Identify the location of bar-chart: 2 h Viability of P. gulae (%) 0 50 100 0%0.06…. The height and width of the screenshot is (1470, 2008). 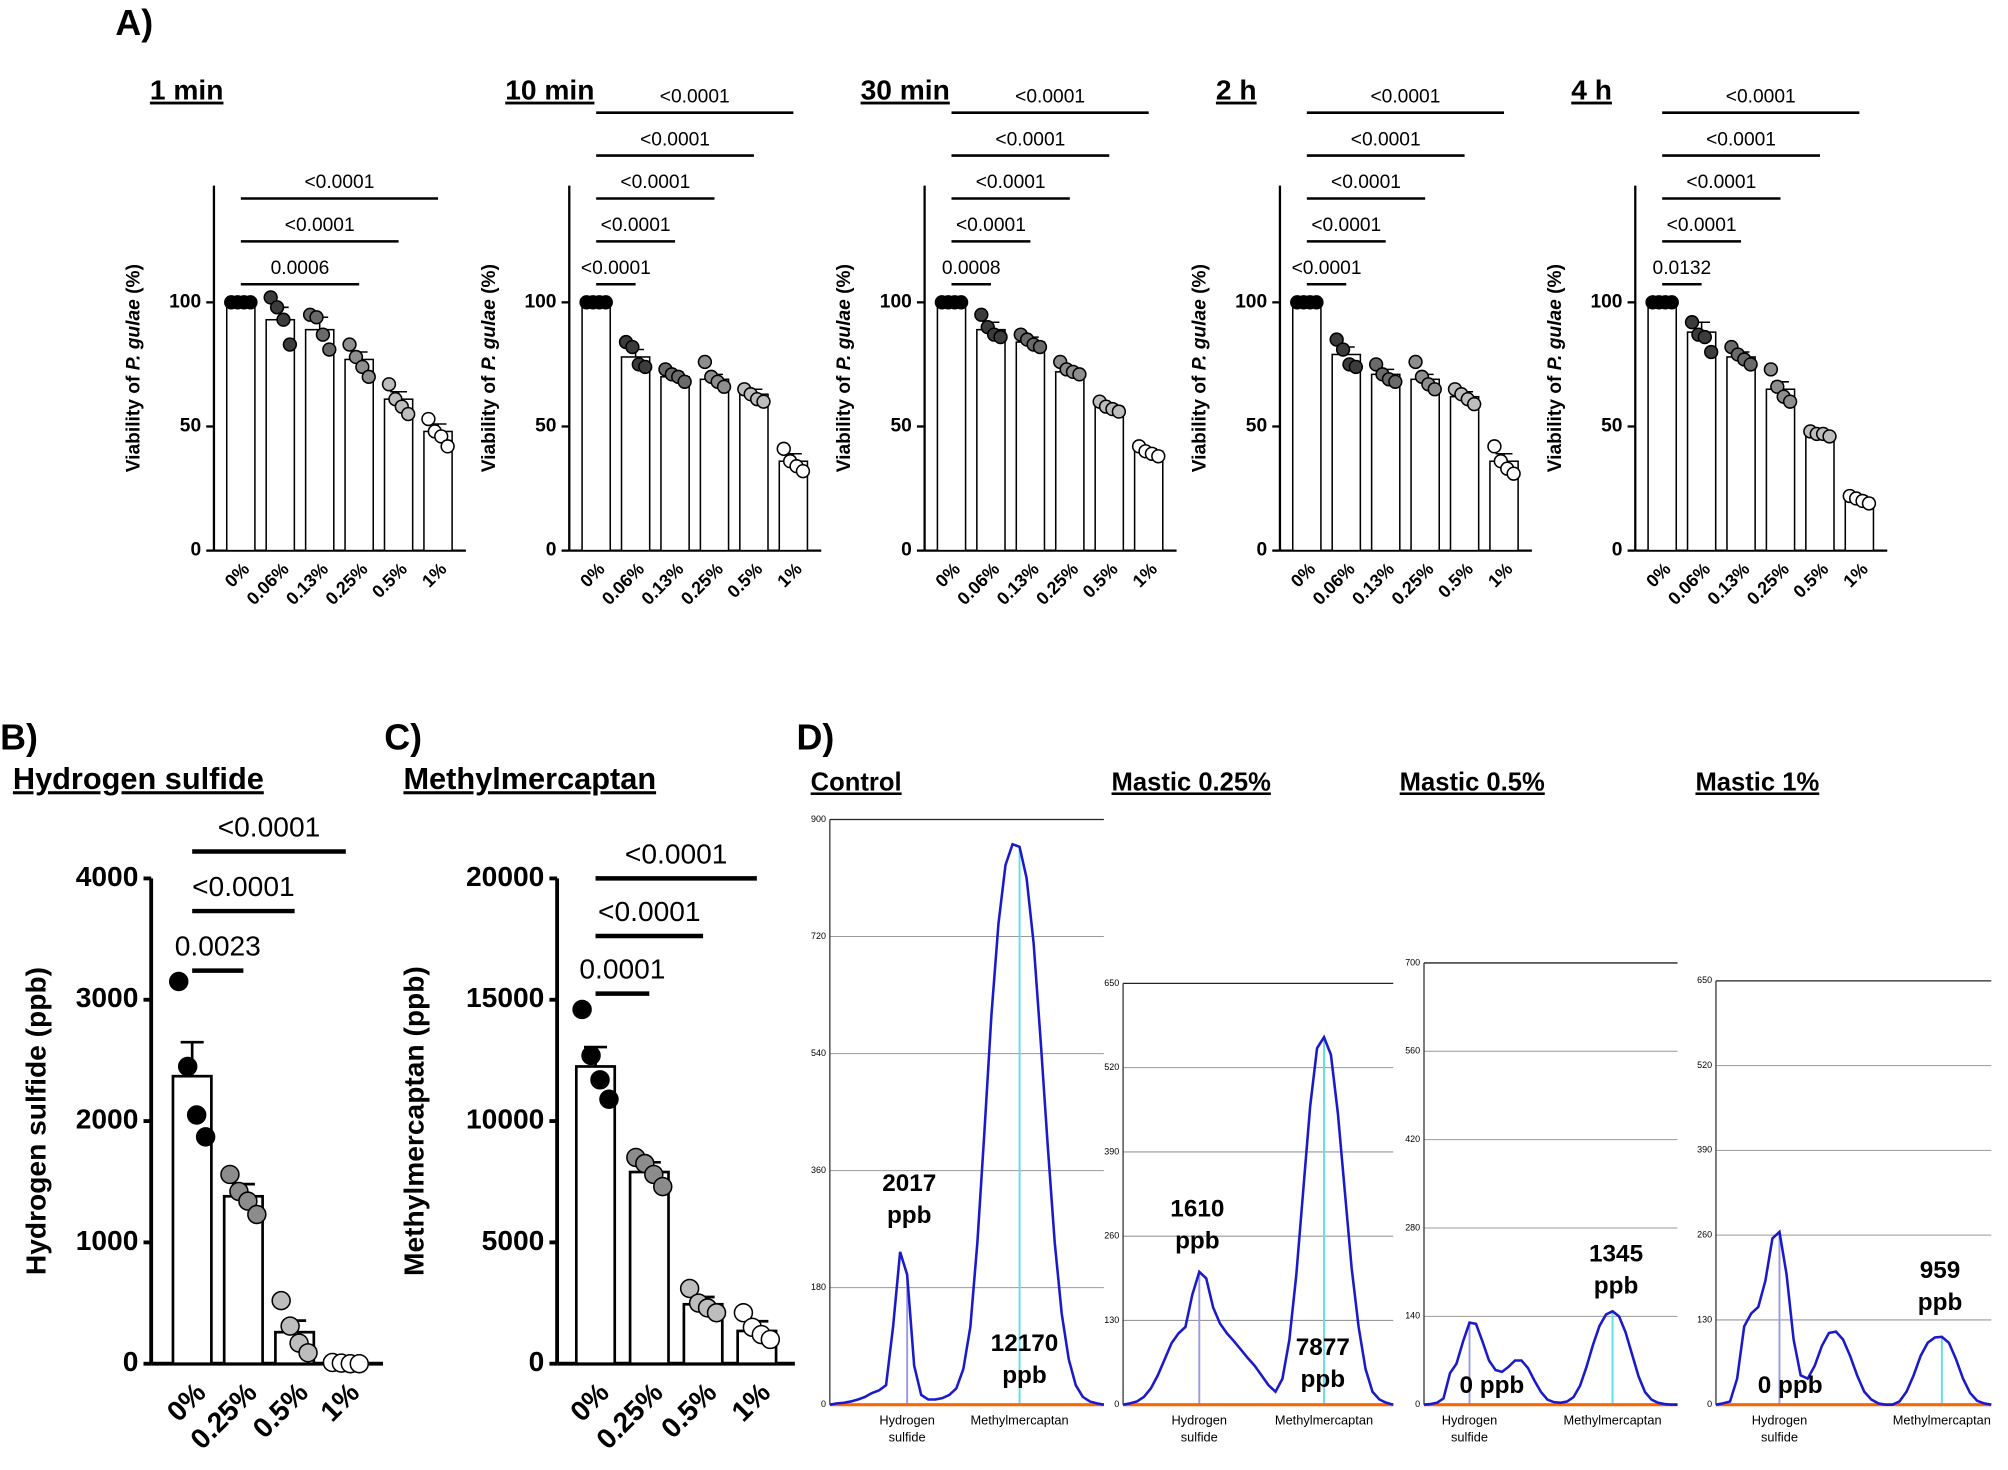
(1361, 341).